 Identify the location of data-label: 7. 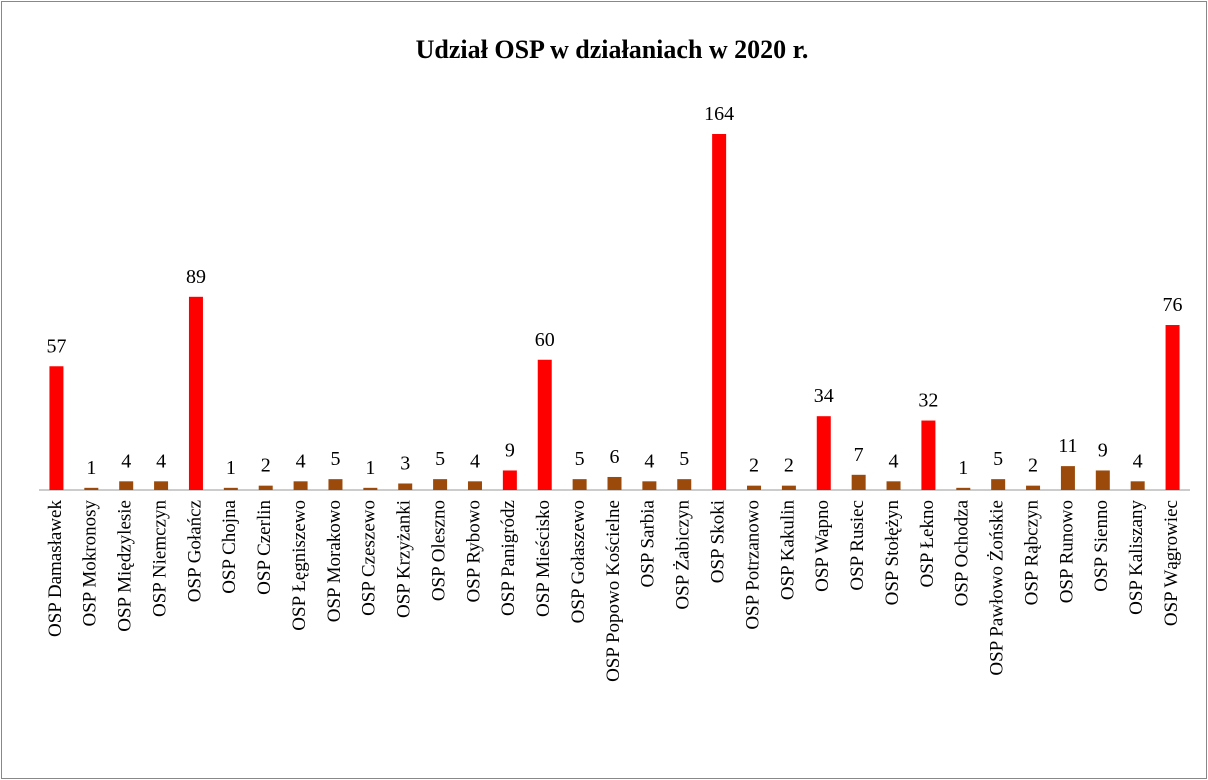
(859, 455).